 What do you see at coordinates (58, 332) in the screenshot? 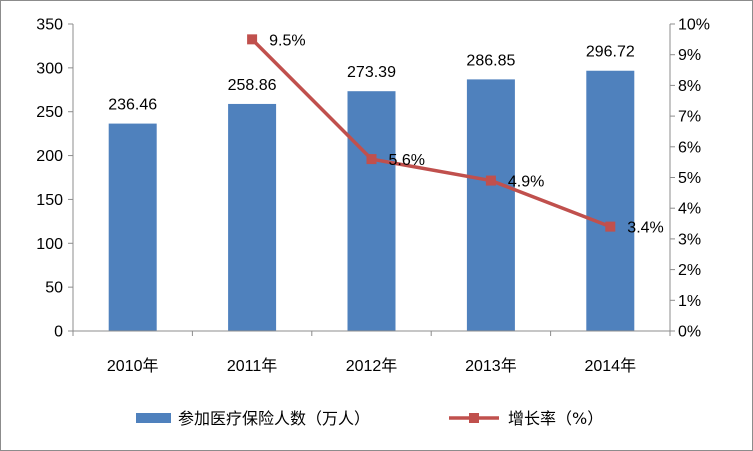
I see `y-left-tick-label: 0` at bounding box center [58, 332].